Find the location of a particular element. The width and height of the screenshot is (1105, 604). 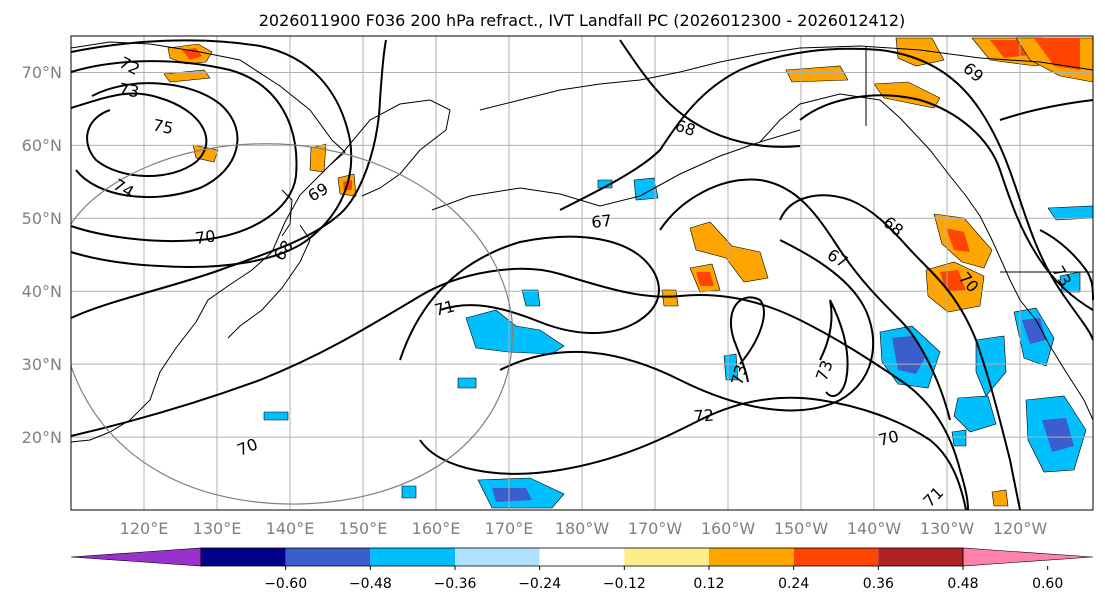

lat-tick-label: 70°N is located at coordinates (42, 72).